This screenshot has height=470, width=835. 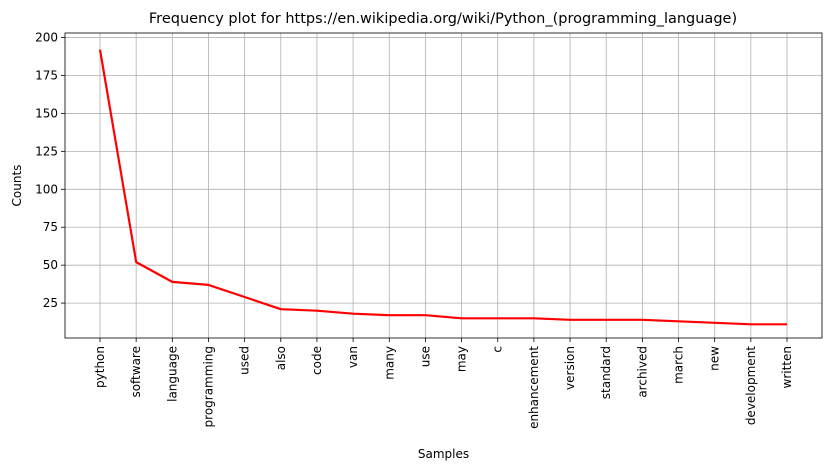 I want to click on x-tick-label: van, so click(x=353, y=357).